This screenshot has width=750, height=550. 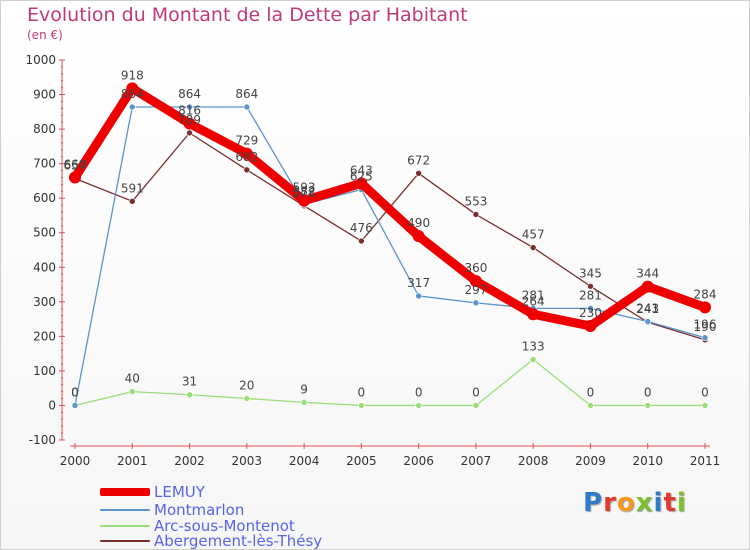 What do you see at coordinates (475, 290) in the screenshot?
I see `data-label-montmarlon: 297` at bounding box center [475, 290].